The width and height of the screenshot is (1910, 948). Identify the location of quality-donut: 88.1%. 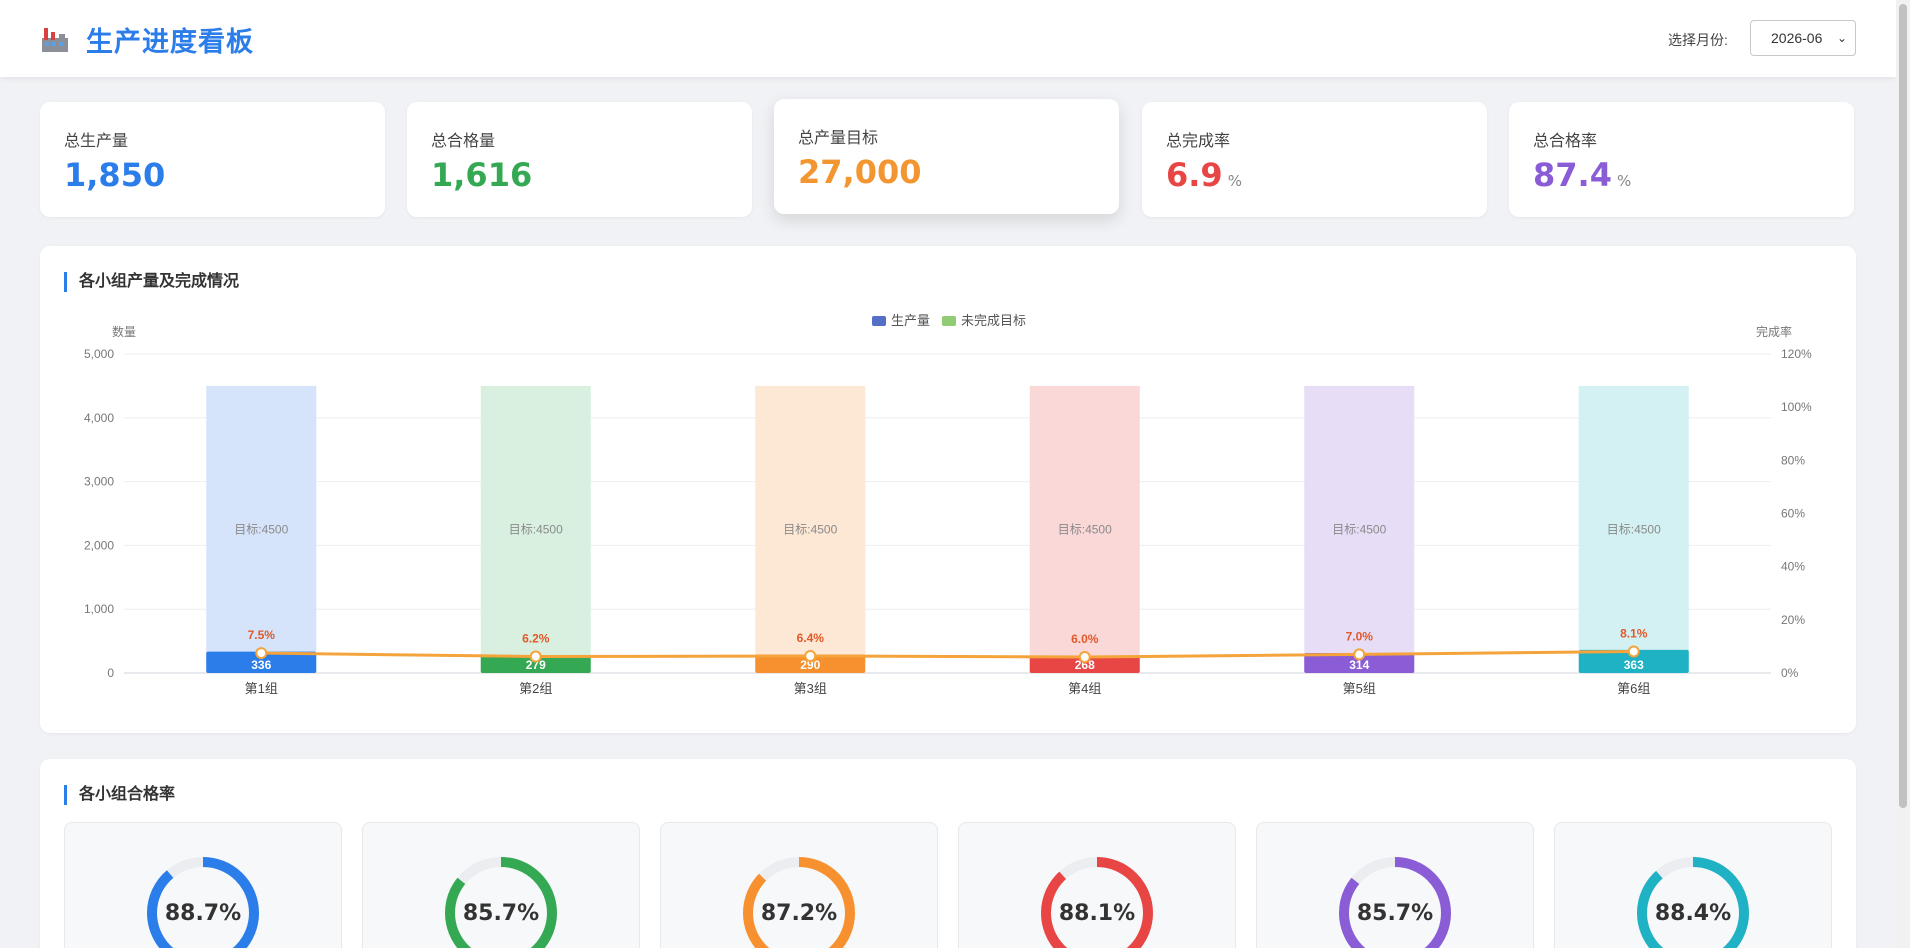
(1097, 902).